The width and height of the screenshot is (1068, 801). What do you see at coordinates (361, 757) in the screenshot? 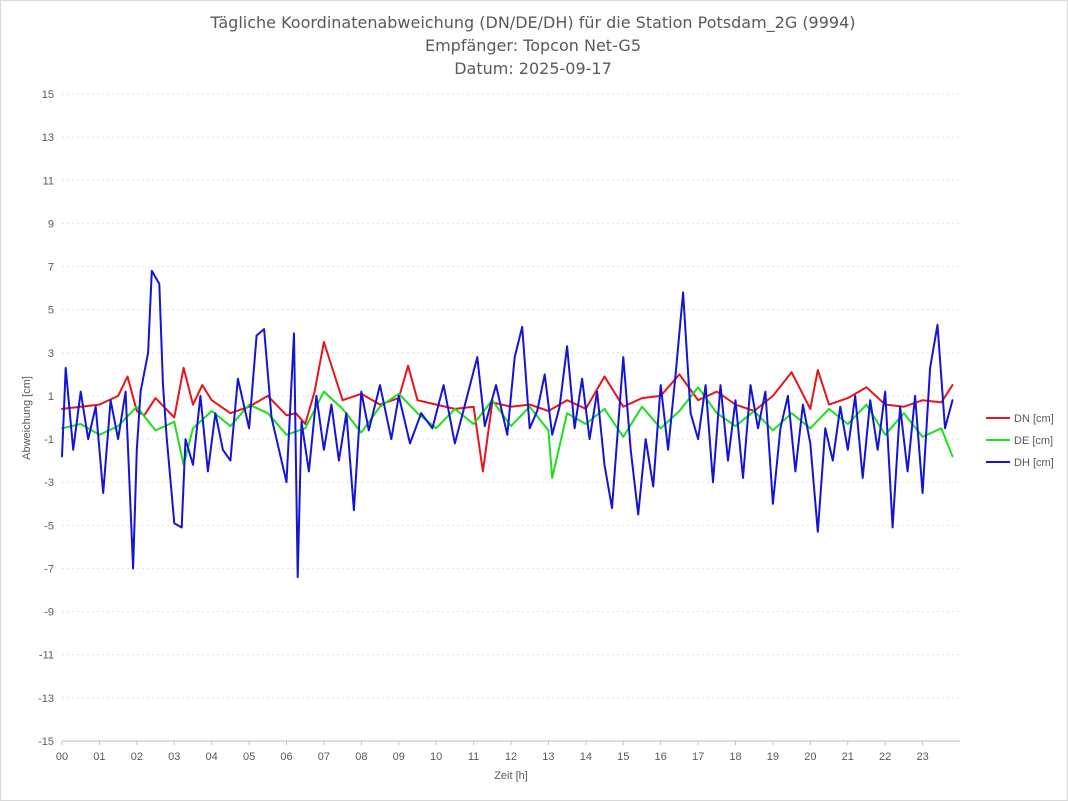
I see `x-tick-label: 08` at bounding box center [361, 757].